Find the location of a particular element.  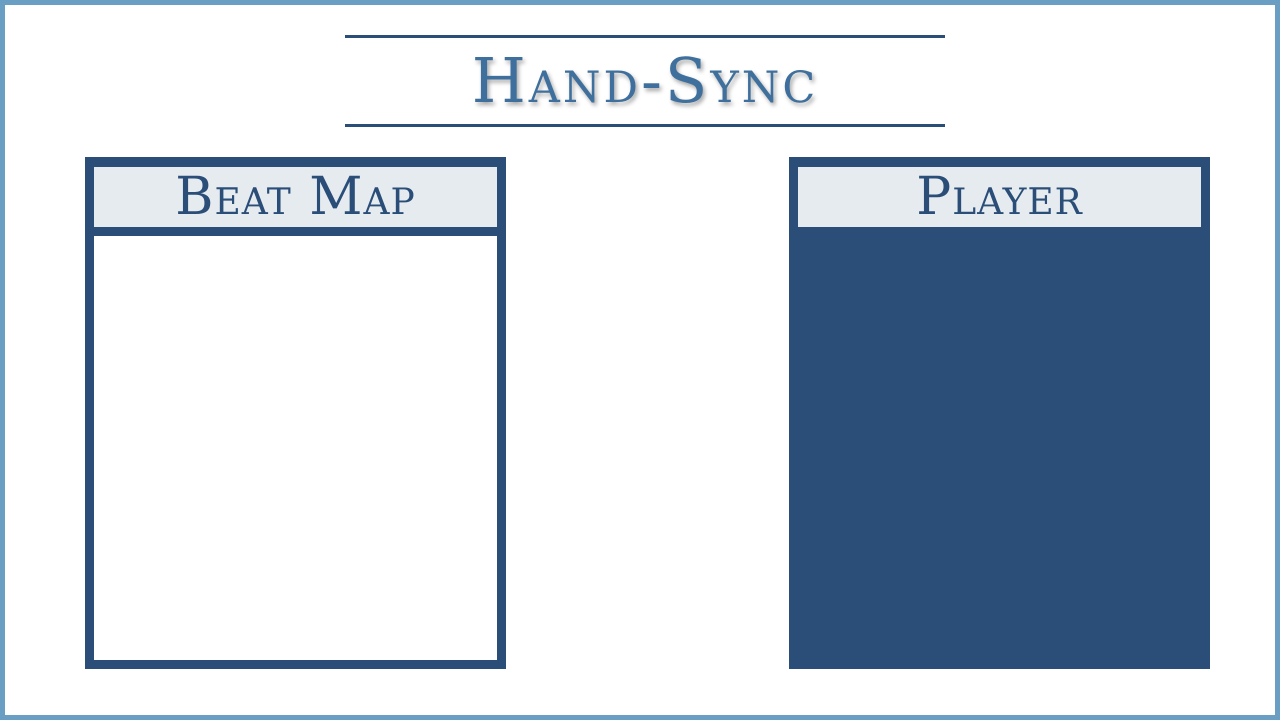

app-title: Hand-Sync is located at coordinates (645, 80).